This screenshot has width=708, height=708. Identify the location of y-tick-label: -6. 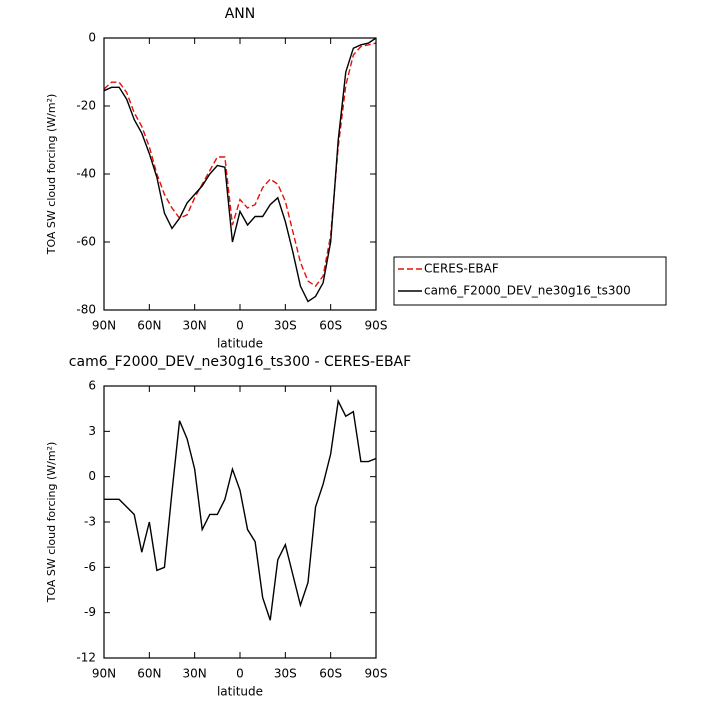
(90, 567).